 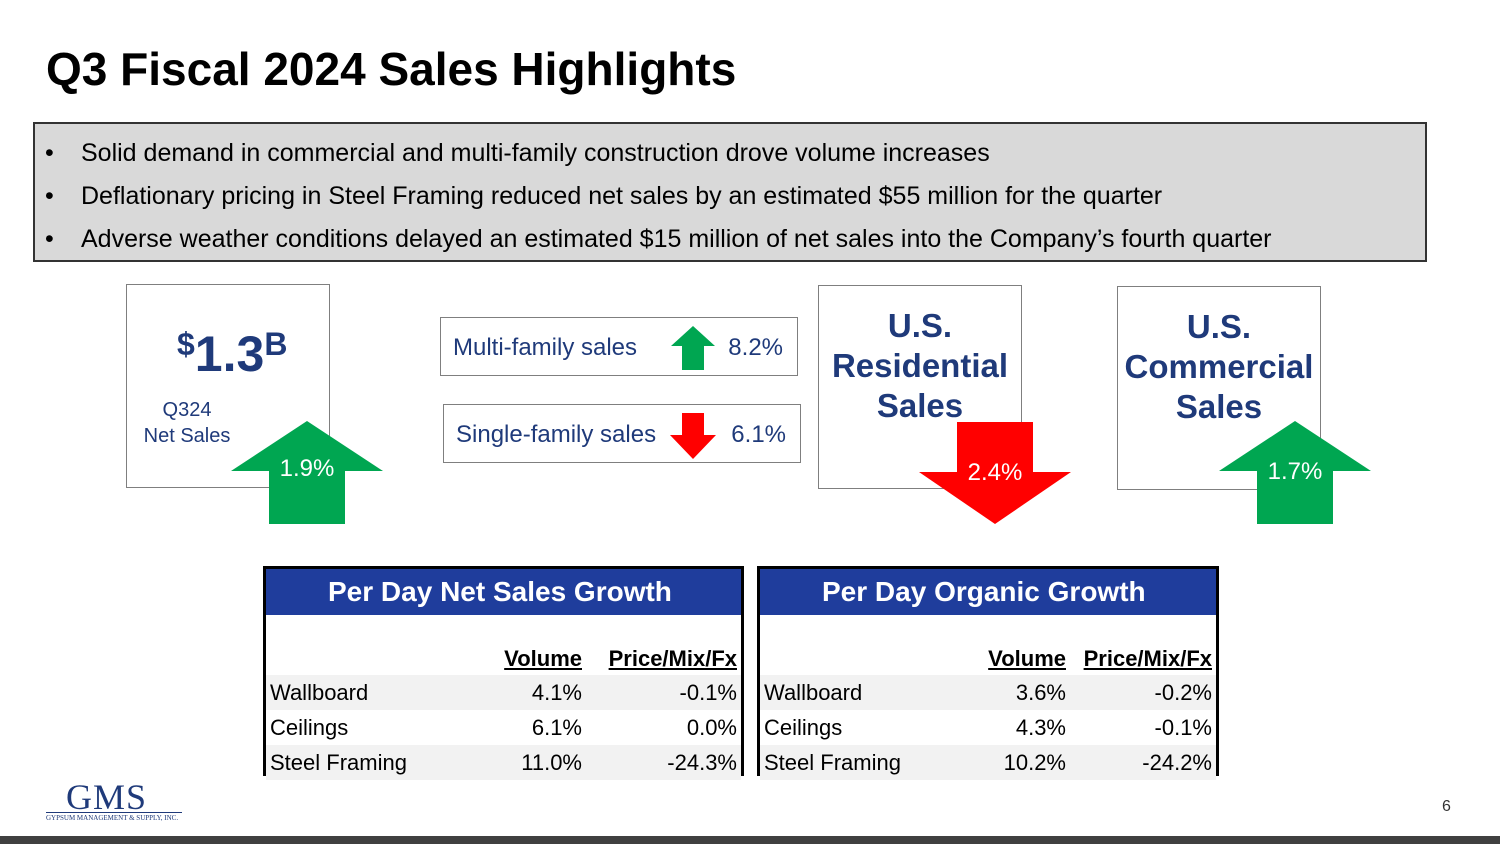 What do you see at coordinates (526, 762) in the screenshot?
I see `volume-cell: 11.0%` at bounding box center [526, 762].